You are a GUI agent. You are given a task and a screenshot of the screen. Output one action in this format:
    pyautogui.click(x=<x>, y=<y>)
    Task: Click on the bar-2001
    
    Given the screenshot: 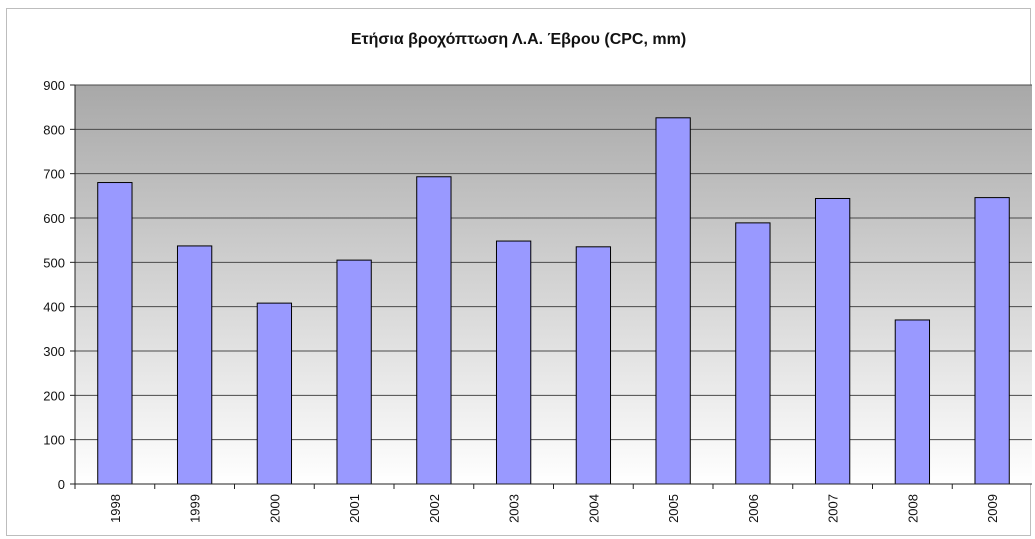 What is the action you would take?
    pyautogui.click(x=354, y=372)
    